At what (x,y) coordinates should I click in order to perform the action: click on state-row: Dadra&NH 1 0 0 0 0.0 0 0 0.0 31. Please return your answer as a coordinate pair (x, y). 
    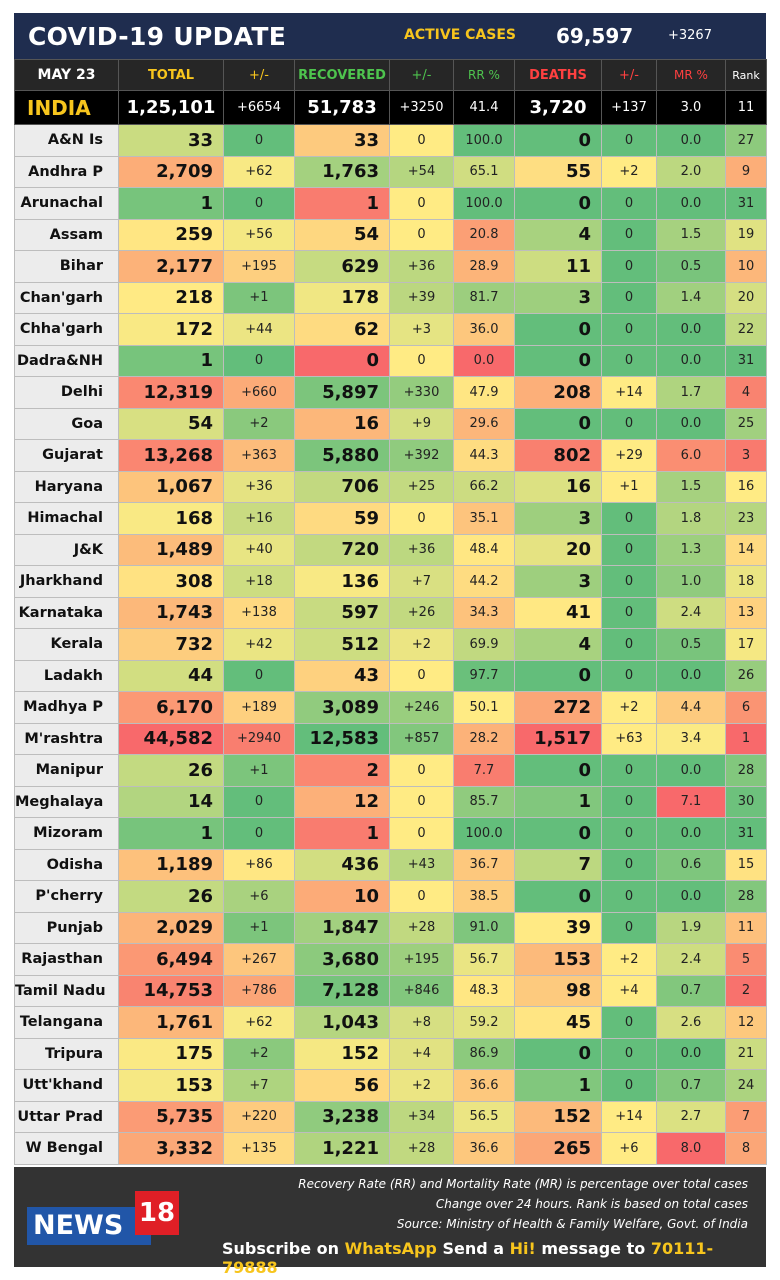
    Looking at the image, I should click on (390, 360).